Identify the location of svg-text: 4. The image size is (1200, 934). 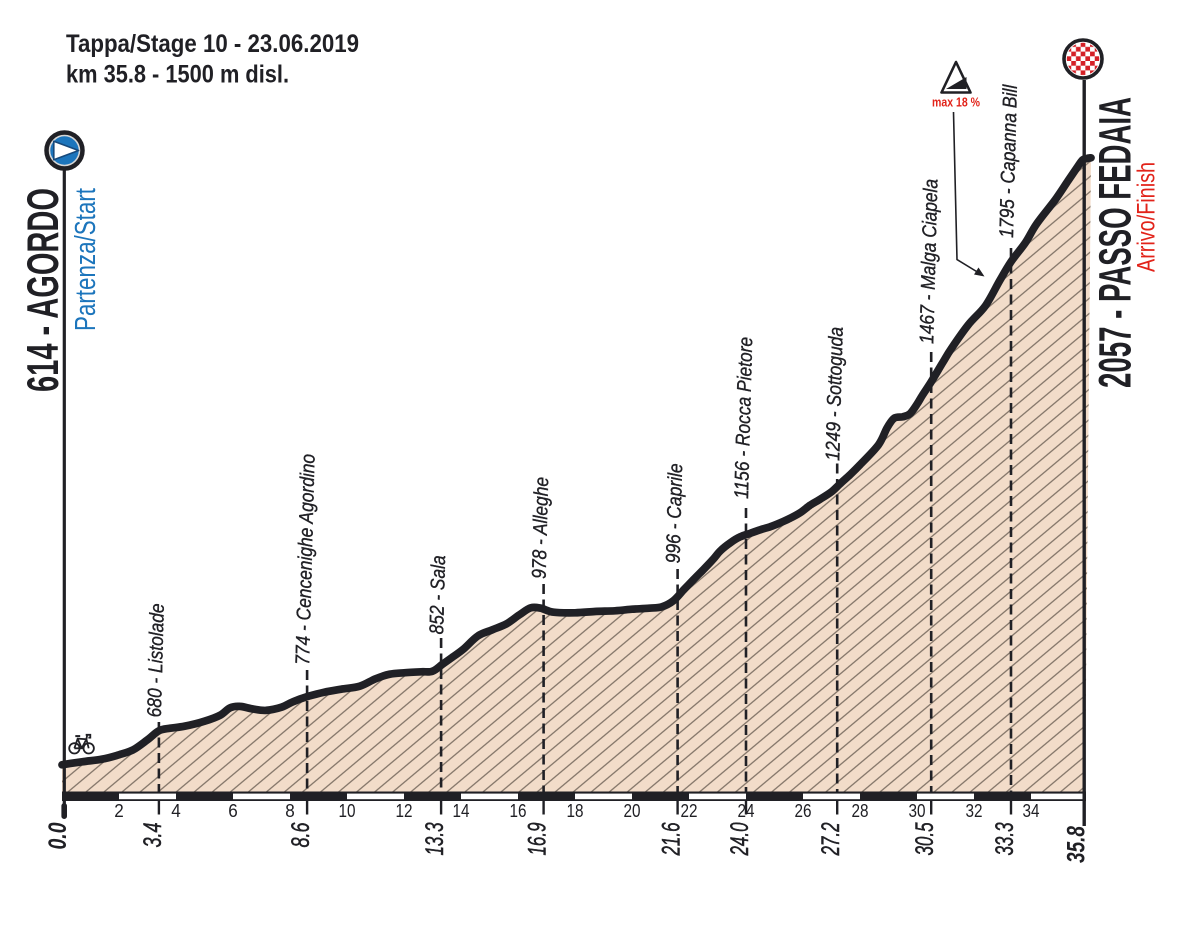
(176, 811).